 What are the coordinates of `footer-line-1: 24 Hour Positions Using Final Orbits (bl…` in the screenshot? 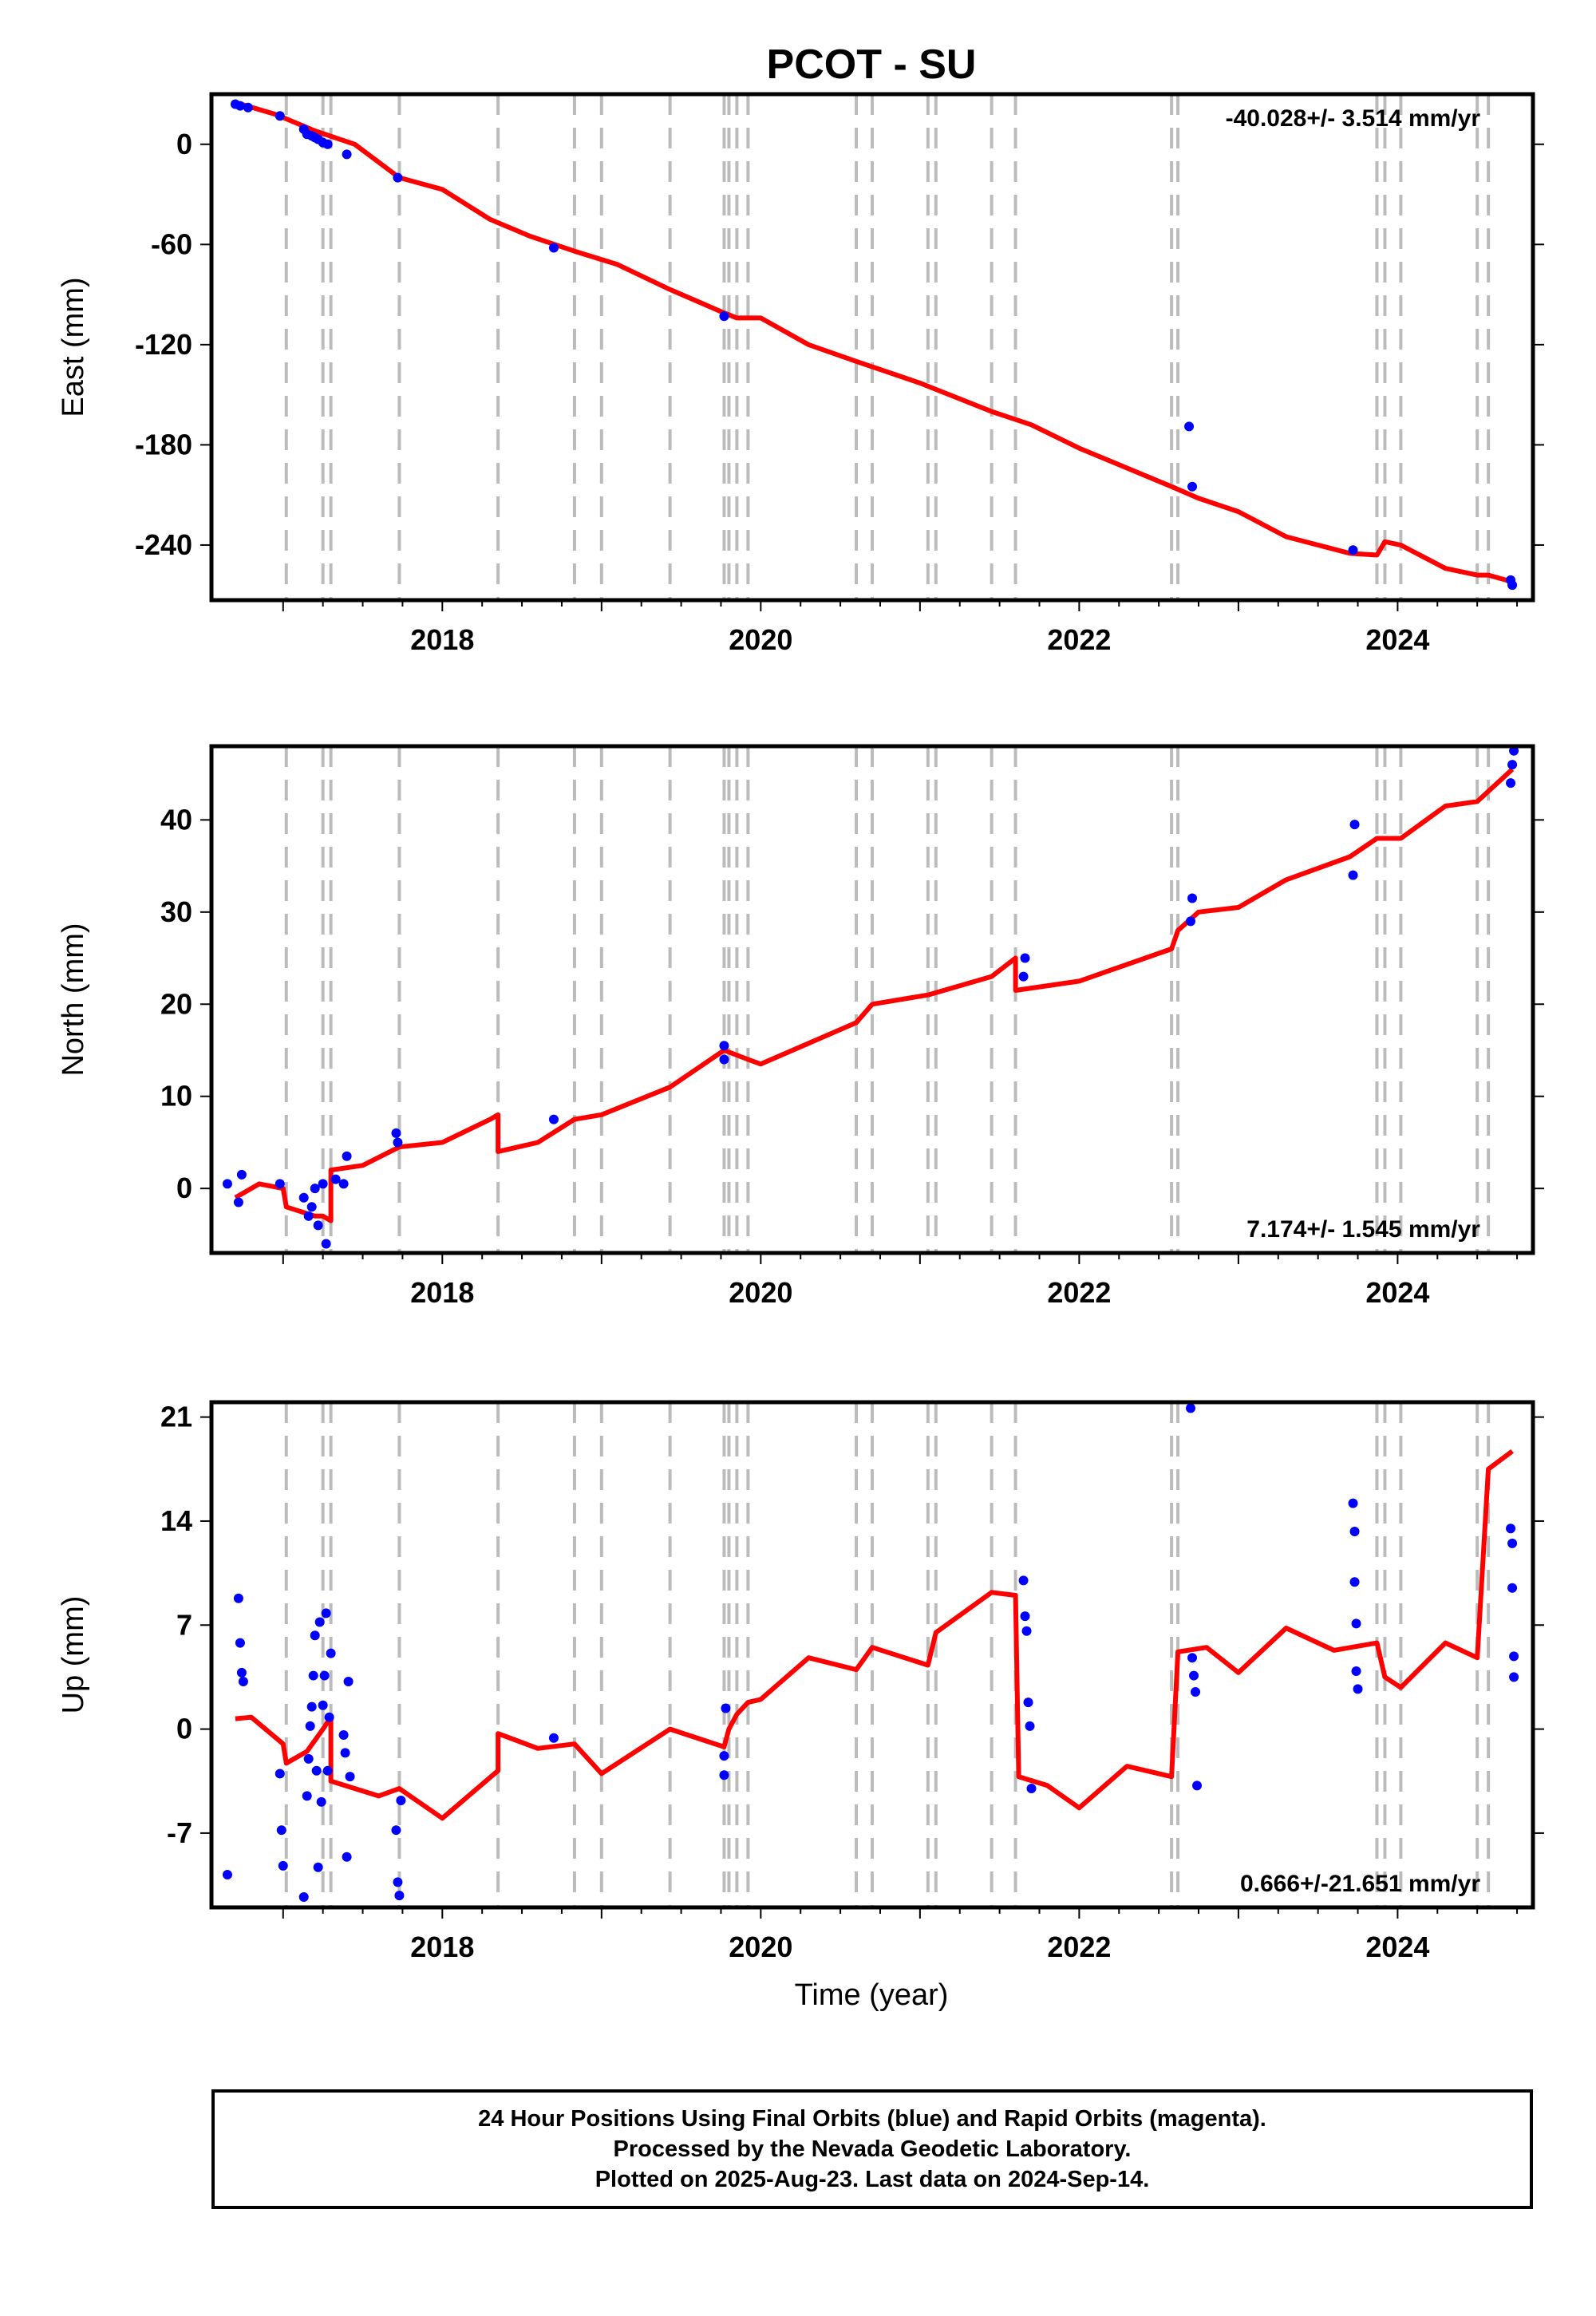 It's located at (872, 2119).